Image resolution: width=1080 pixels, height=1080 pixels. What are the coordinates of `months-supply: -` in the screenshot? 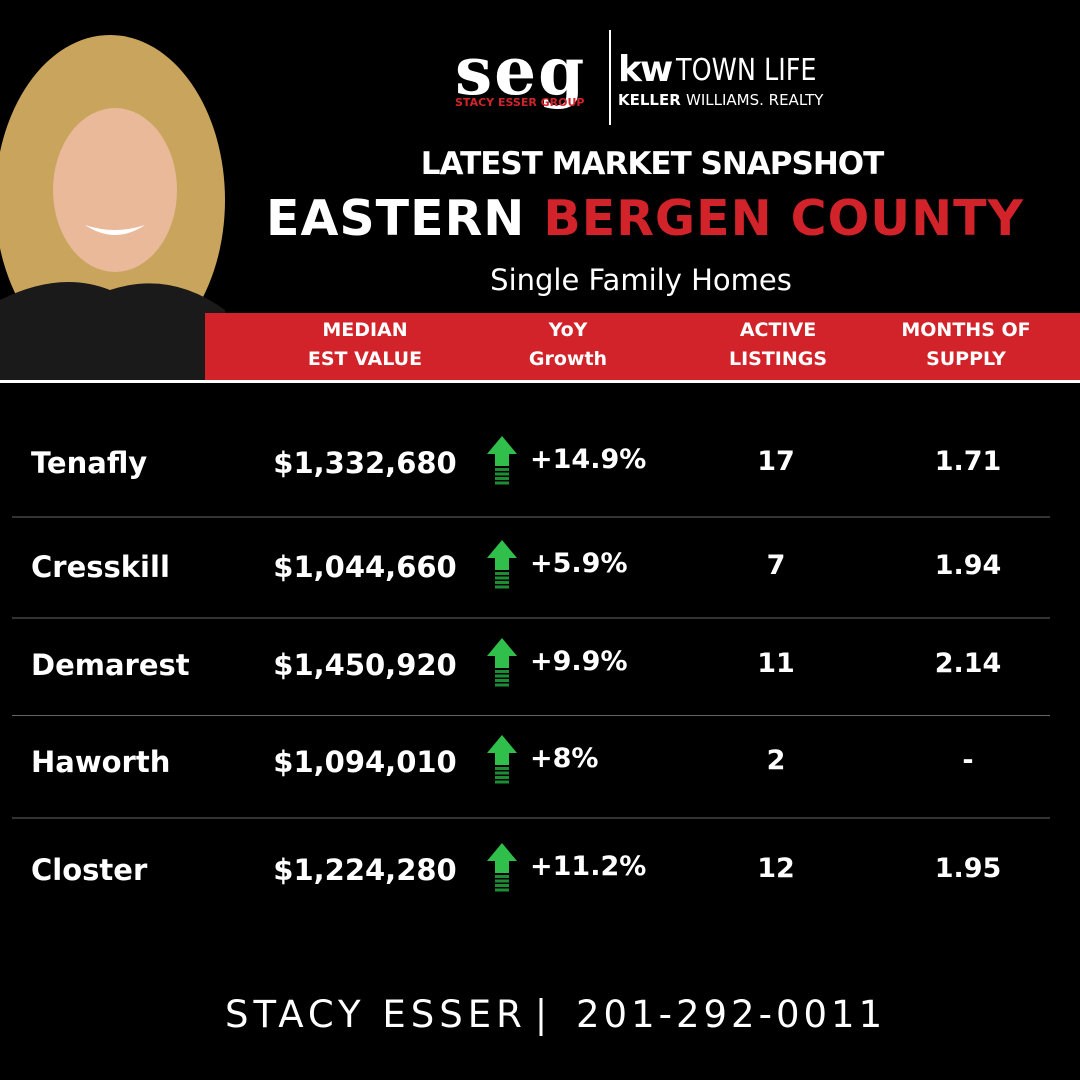 It's located at (968, 760).